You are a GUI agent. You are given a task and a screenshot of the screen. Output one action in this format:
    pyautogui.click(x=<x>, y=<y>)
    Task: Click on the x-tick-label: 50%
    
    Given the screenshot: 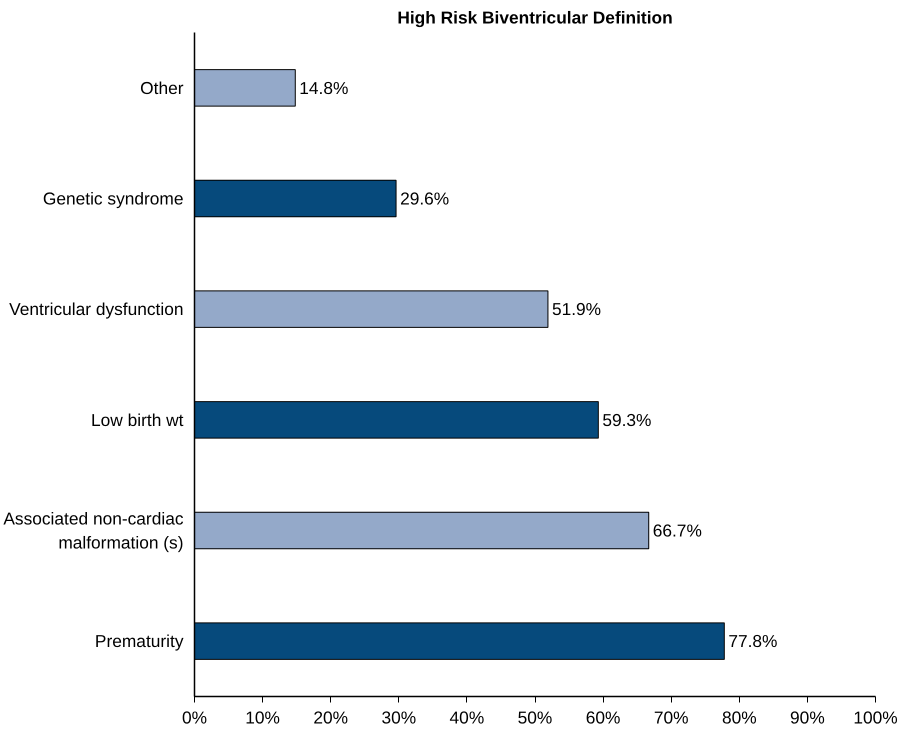 What is the action you would take?
    pyautogui.click(x=535, y=718)
    